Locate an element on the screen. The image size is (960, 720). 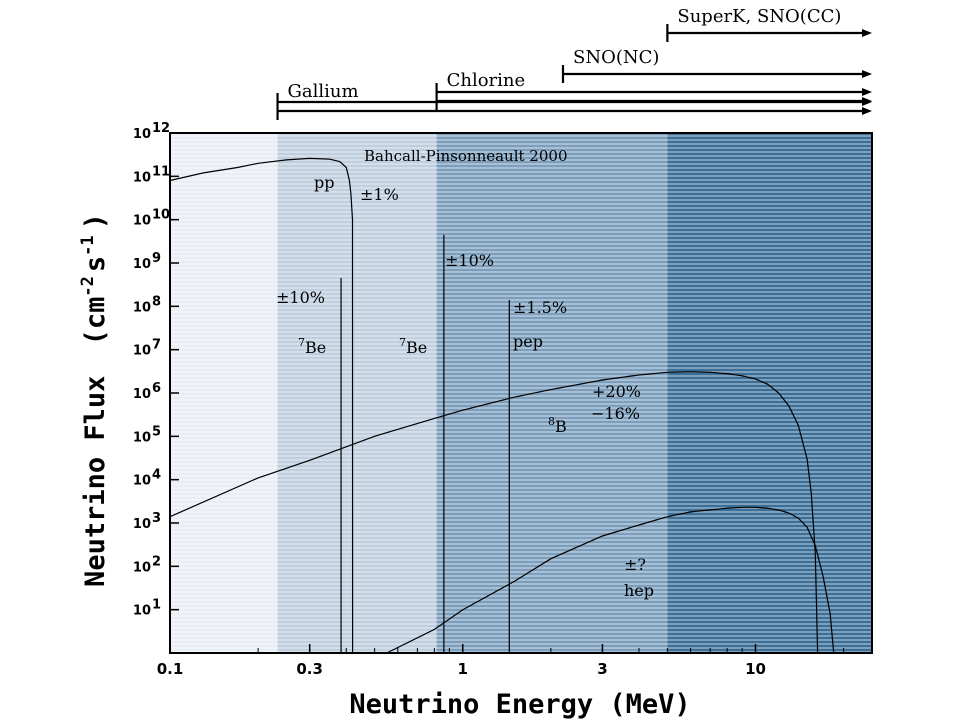
x-tick-label-1: 0.3 is located at coordinates (309, 669).